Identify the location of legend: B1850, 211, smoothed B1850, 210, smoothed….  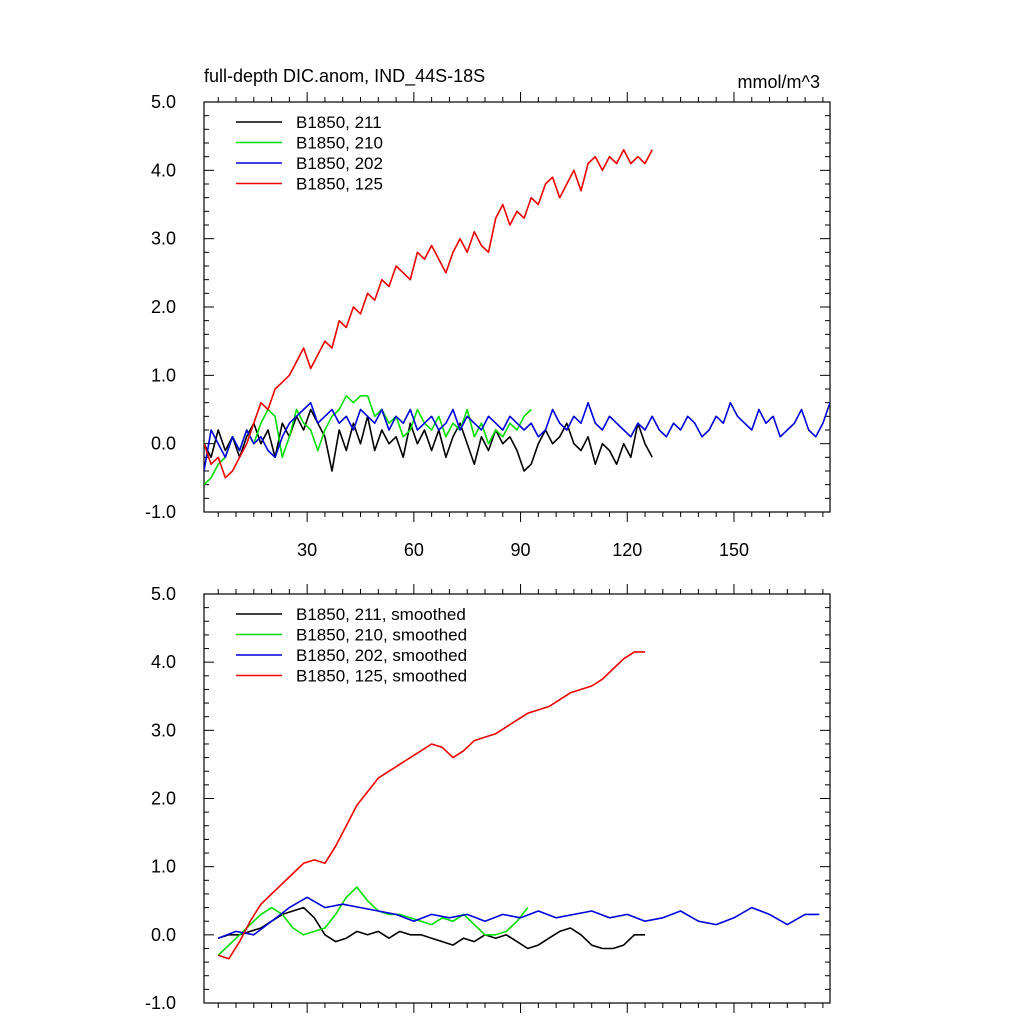
(351, 645).